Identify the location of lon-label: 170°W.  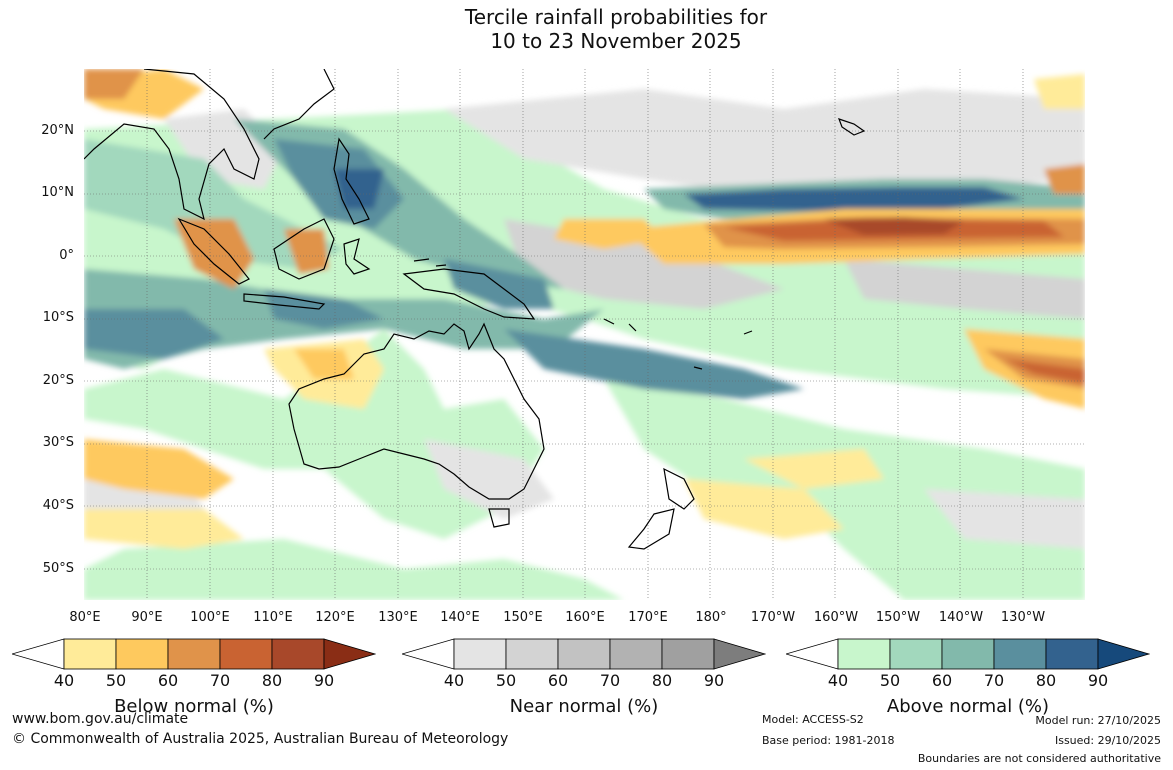
(773, 617).